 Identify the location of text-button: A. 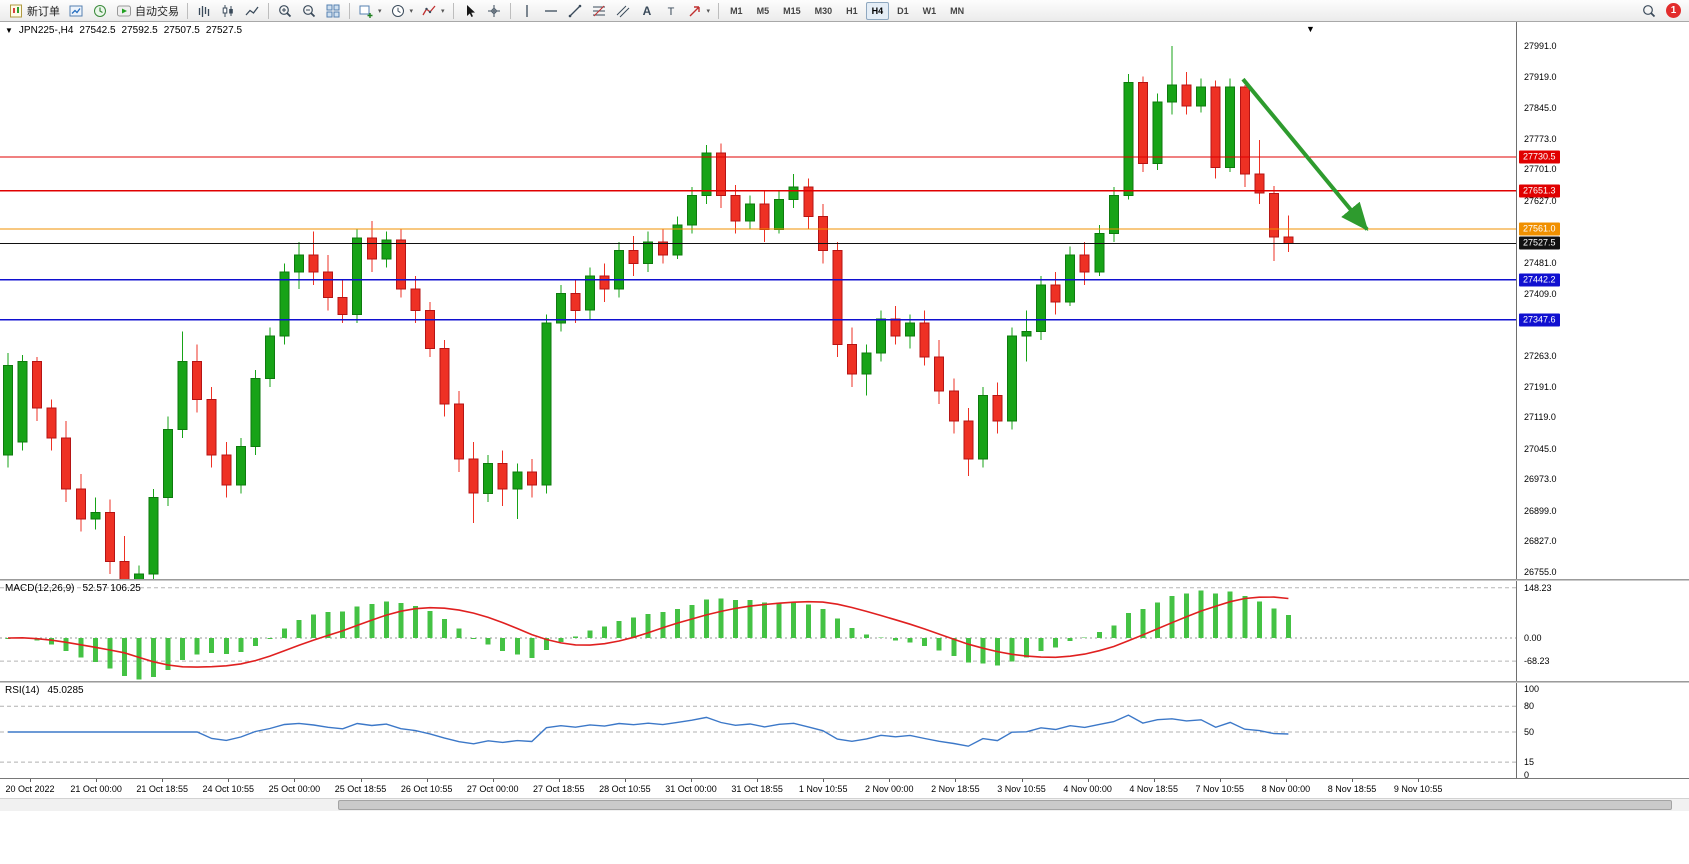
(647, 11).